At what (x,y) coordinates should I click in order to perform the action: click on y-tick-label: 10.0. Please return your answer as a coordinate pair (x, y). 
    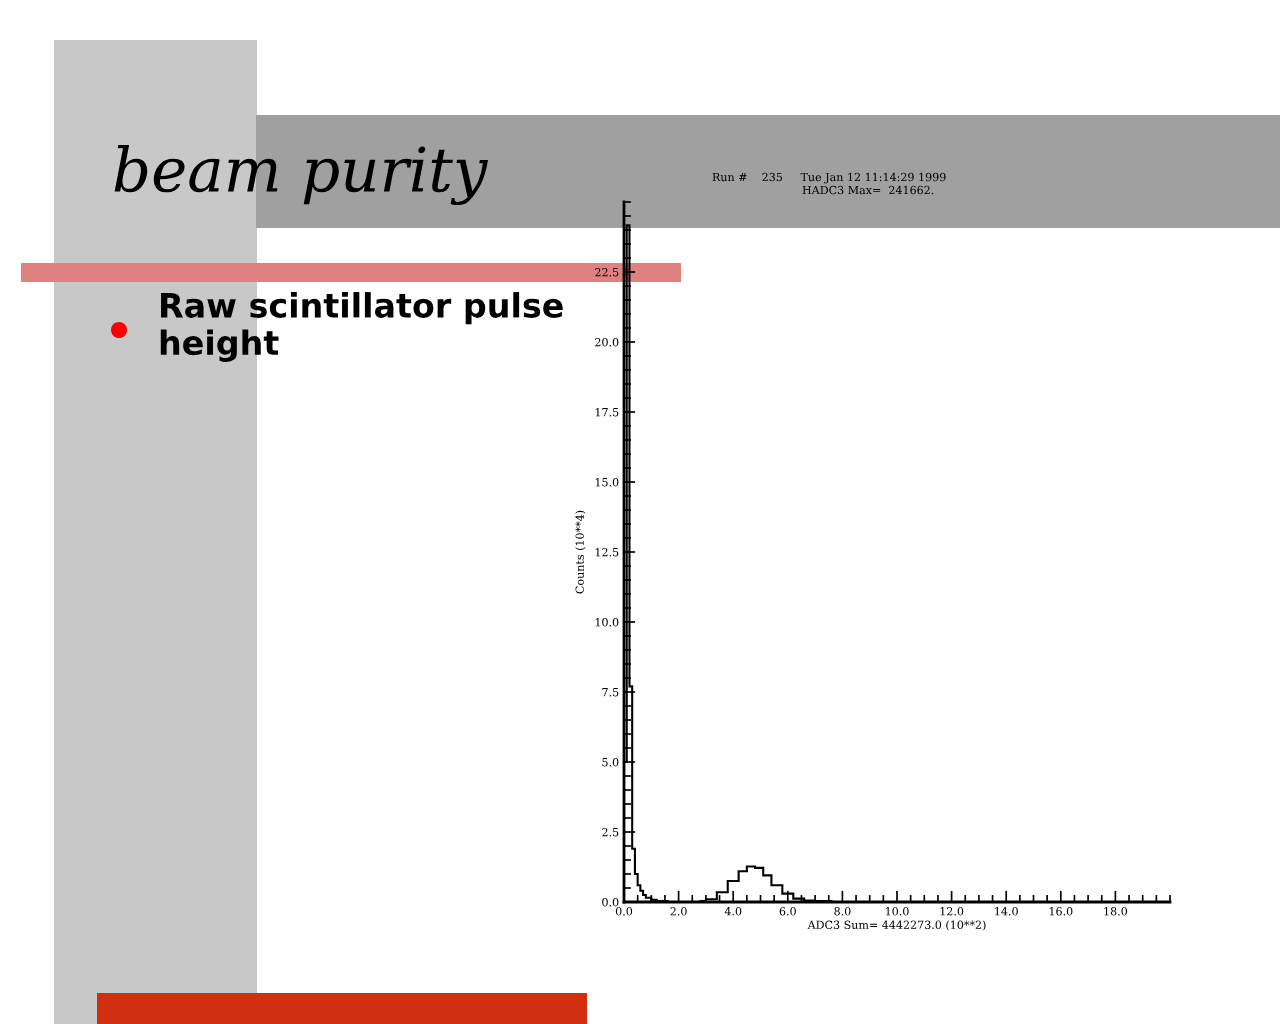
    Looking at the image, I should click on (607, 622).